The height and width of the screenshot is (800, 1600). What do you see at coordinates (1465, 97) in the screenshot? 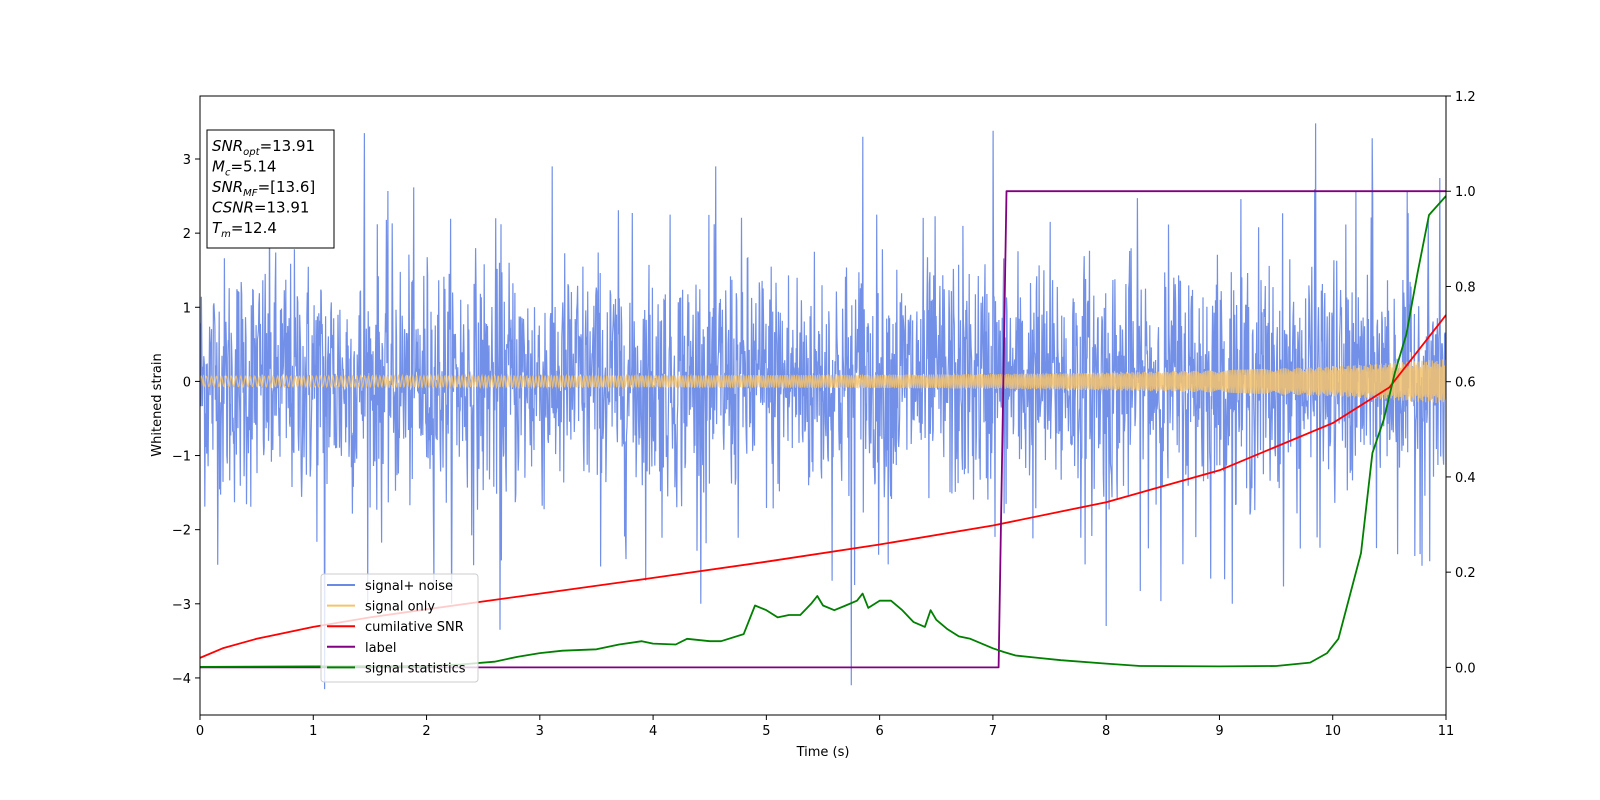
I see `y2-tick-label: 1.2` at bounding box center [1465, 97].